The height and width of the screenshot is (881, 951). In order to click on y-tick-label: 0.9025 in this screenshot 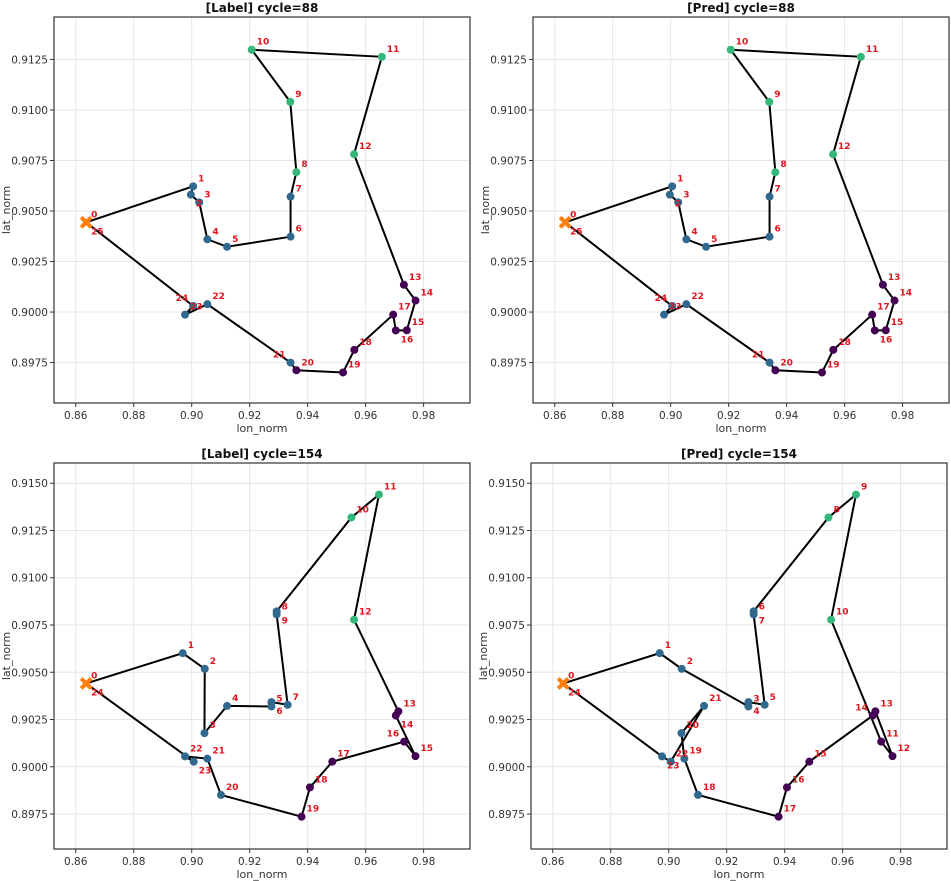, I will do `click(29, 721)`.